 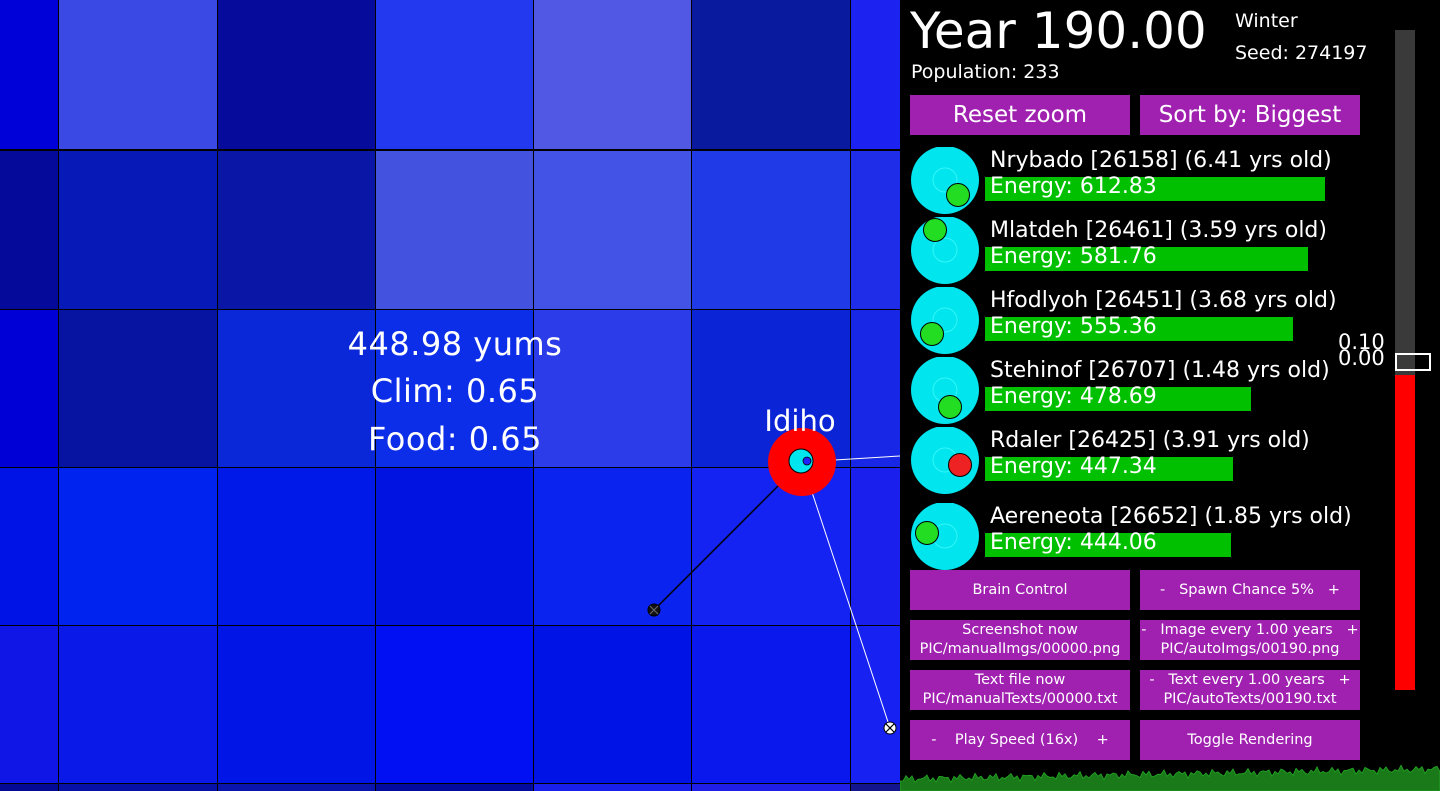 I want to click on brain-control-button: Brain Control, so click(x=1020, y=590).